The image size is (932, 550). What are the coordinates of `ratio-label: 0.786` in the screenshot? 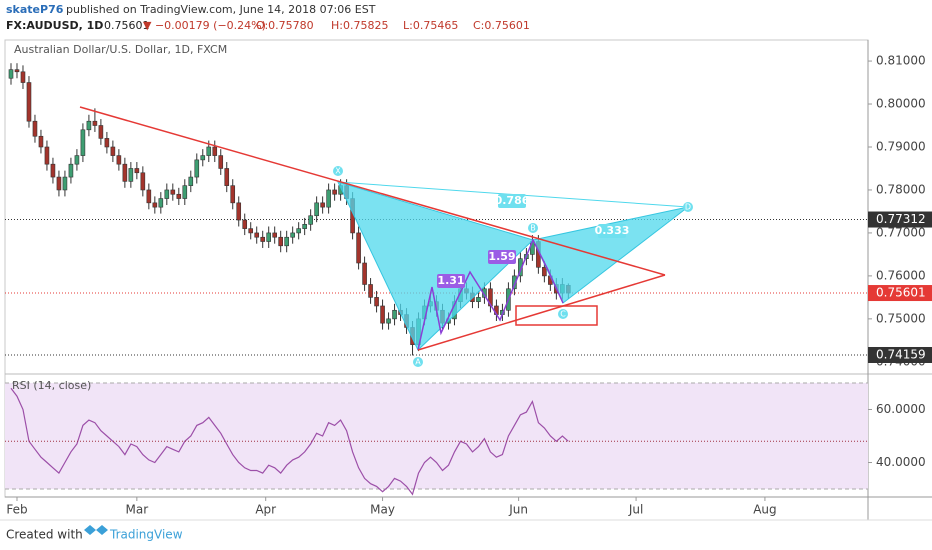 It's located at (512, 200).